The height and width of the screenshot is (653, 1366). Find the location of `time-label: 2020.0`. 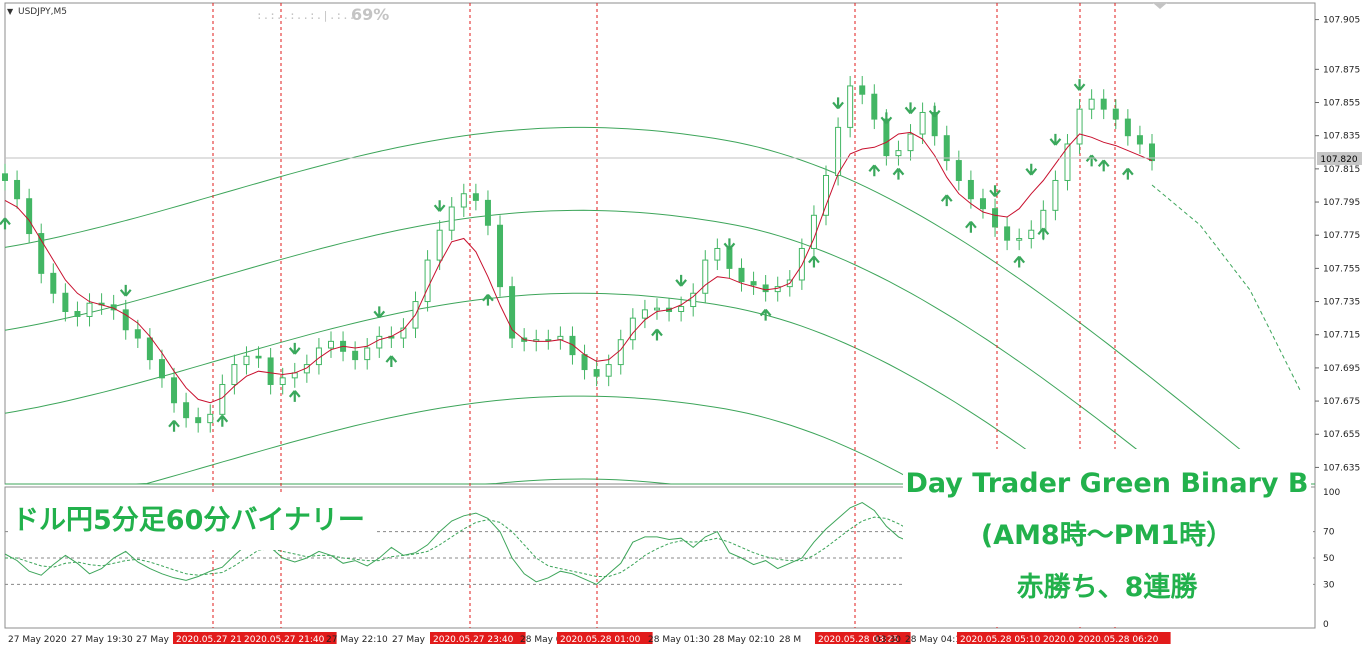

time-label: 2020.0 is located at coordinates (1059, 640).